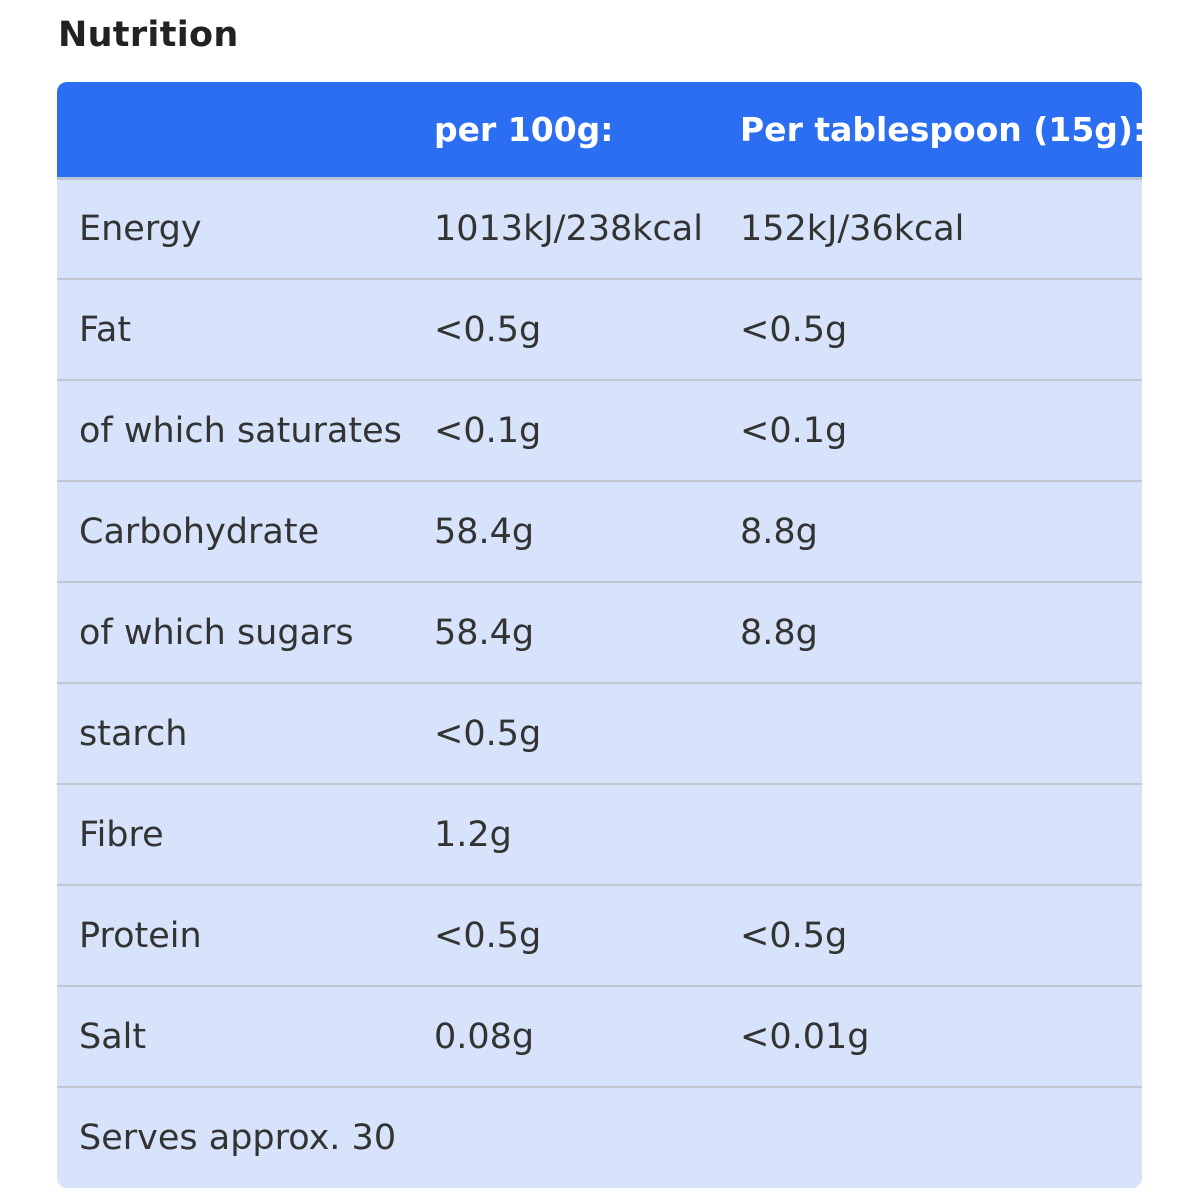 The image size is (1200, 1200). What do you see at coordinates (148, 35) in the screenshot?
I see `section-title: Nutrition` at bounding box center [148, 35].